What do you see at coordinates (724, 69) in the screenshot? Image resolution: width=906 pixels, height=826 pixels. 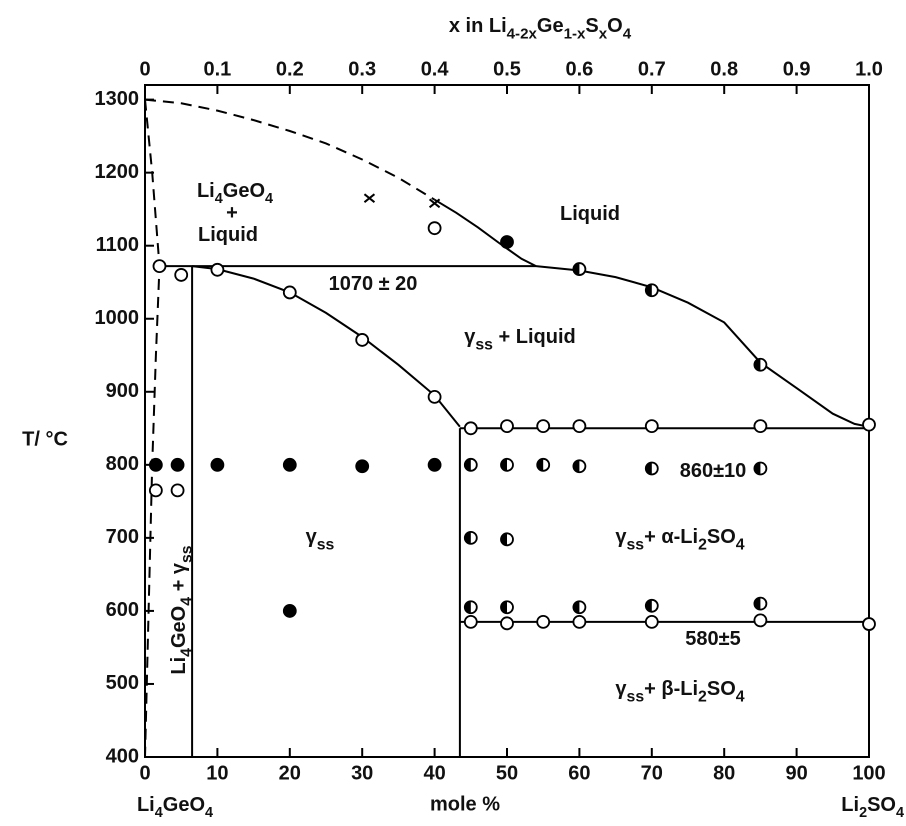 I see `x2-tick-label: 0.8` at bounding box center [724, 69].